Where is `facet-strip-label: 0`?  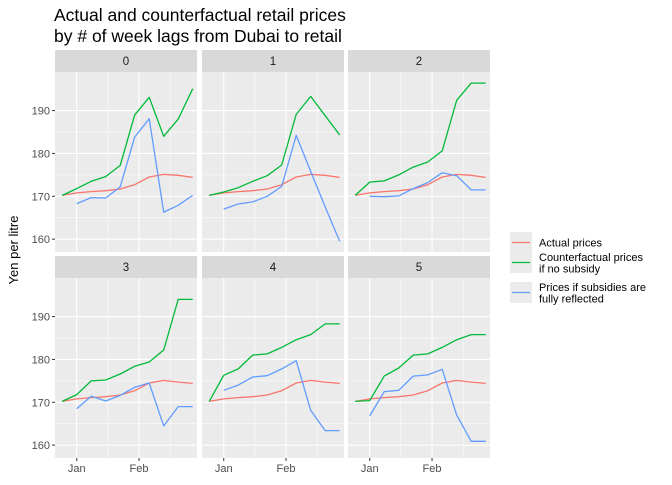 facet-strip-label: 0 is located at coordinates (126, 62).